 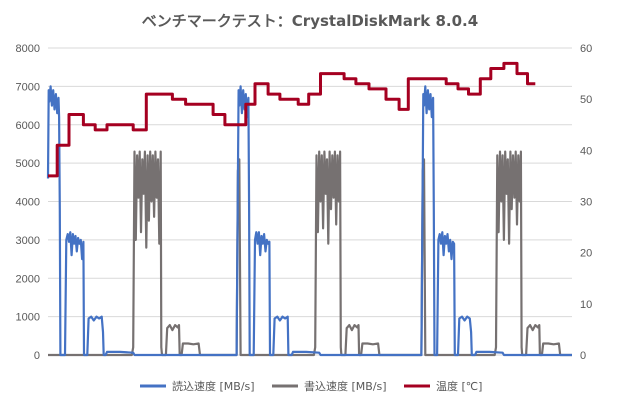 I want to click on right-tick-label: 30, so click(x=586, y=203).